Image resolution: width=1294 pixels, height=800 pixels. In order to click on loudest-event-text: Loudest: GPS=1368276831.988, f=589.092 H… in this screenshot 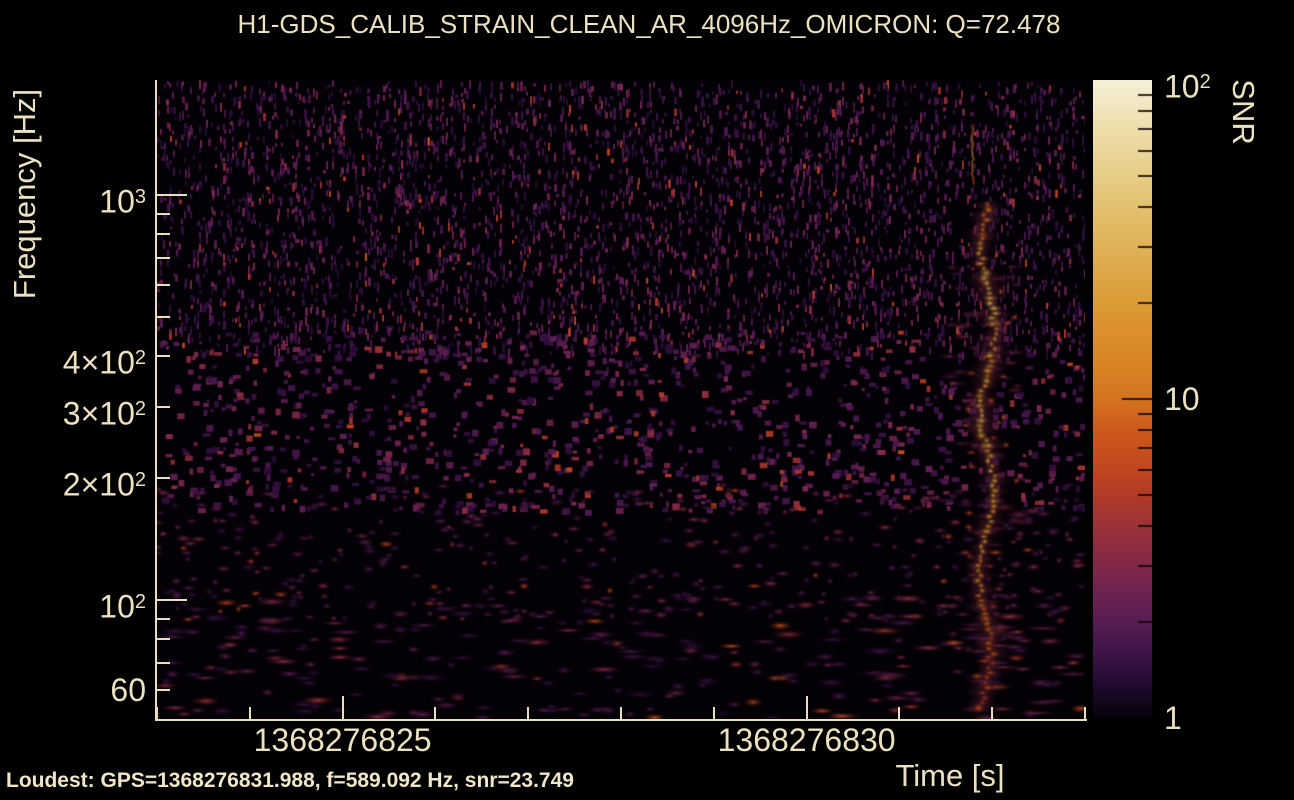, I will do `click(290, 780)`.